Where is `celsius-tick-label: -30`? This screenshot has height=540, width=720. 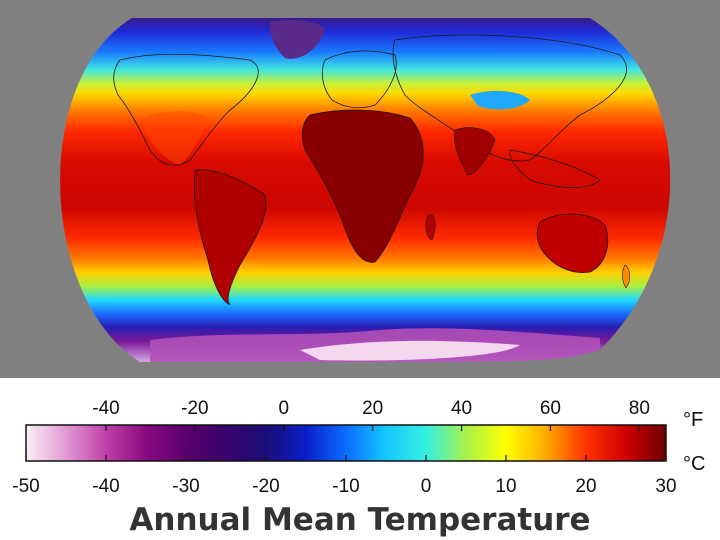 celsius-tick-label: -30 is located at coordinates (185, 486).